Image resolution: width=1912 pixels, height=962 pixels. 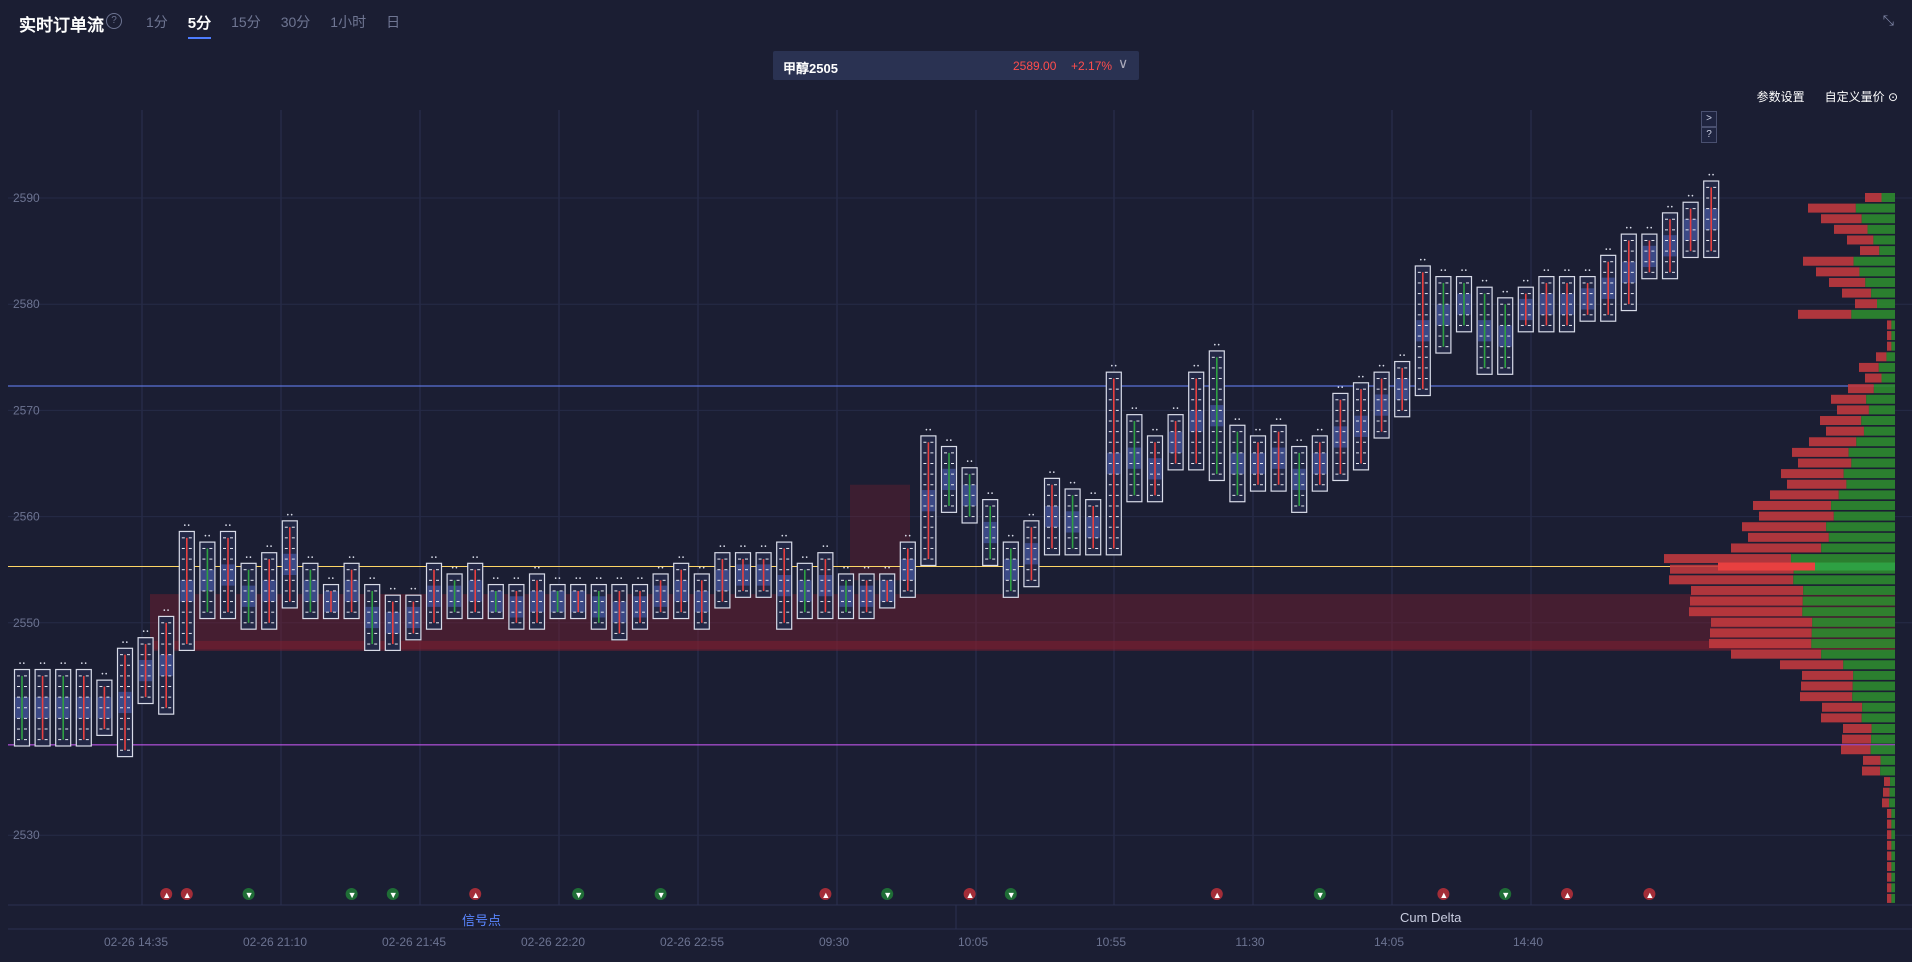 What do you see at coordinates (199, 25) in the screenshot?
I see `tab-5min: 5分` at bounding box center [199, 25].